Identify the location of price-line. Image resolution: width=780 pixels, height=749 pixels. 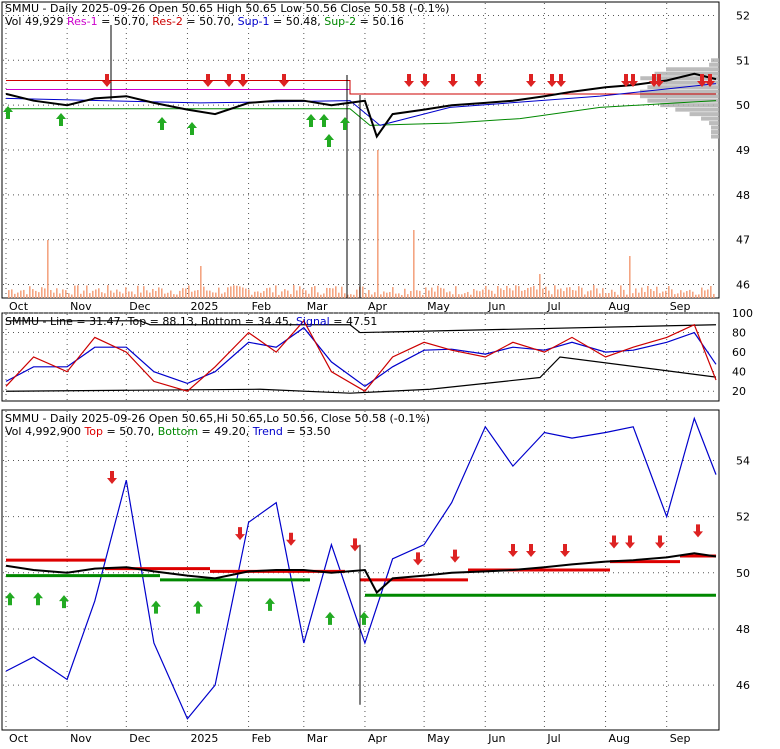
(361, 105).